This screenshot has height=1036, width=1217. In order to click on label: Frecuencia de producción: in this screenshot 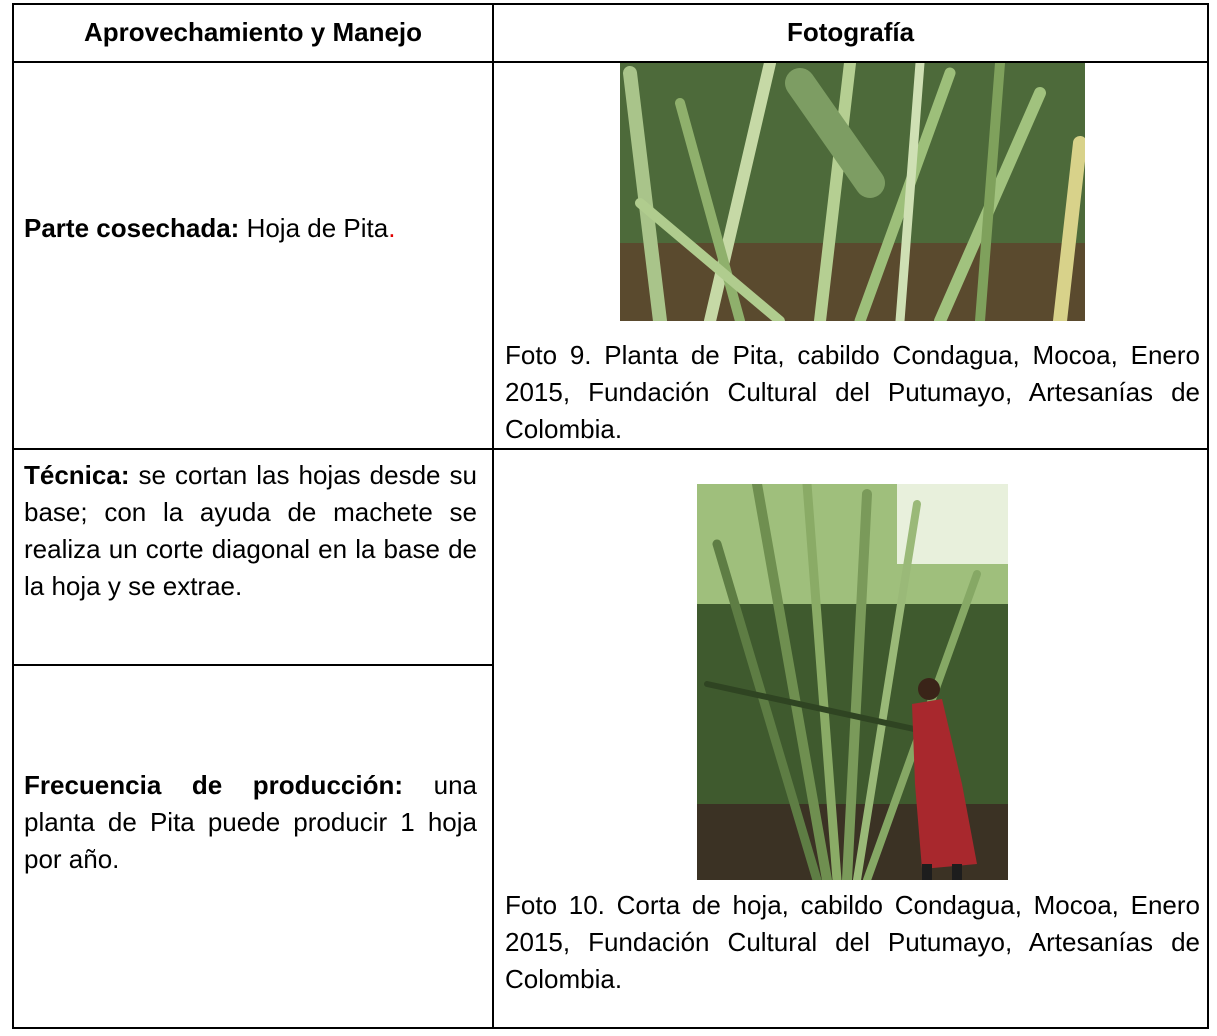, I will do `click(214, 785)`.